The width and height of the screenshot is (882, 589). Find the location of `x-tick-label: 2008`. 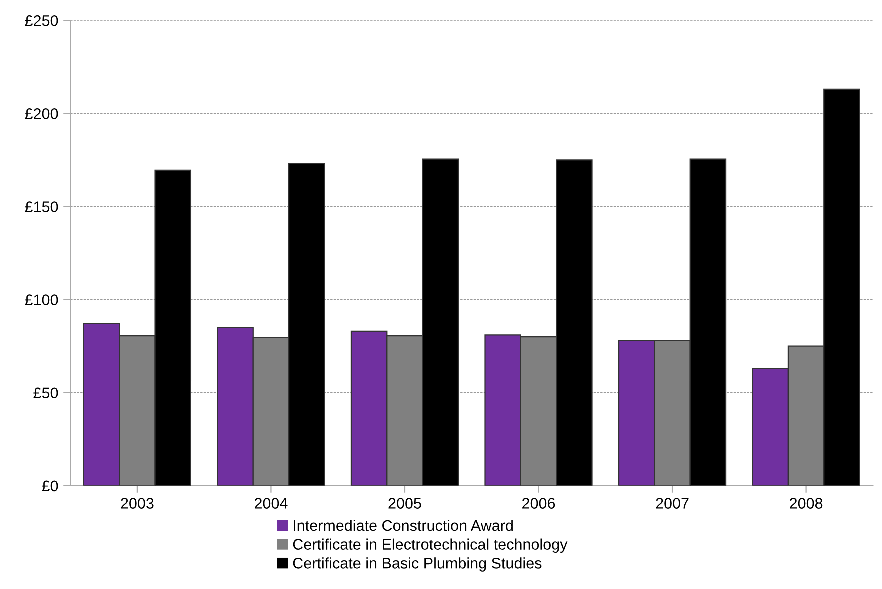

x-tick-label: 2008 is located at coordinates (806, 503).